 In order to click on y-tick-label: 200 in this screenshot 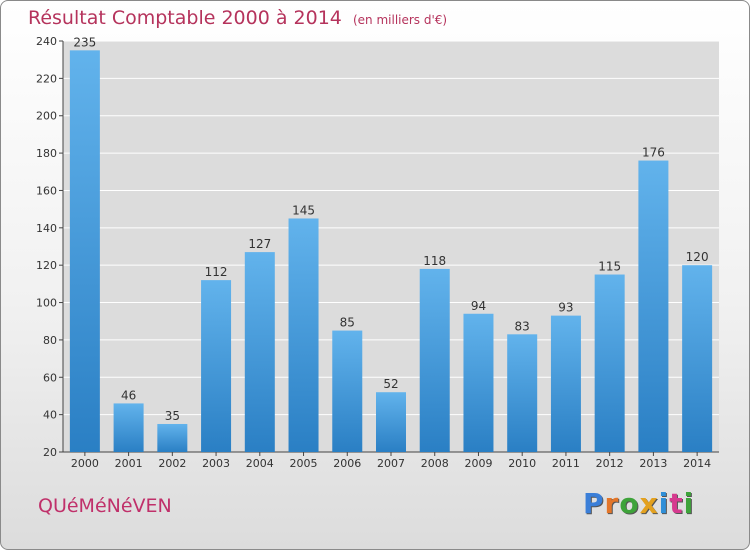, I will do `click(46, 116)`.